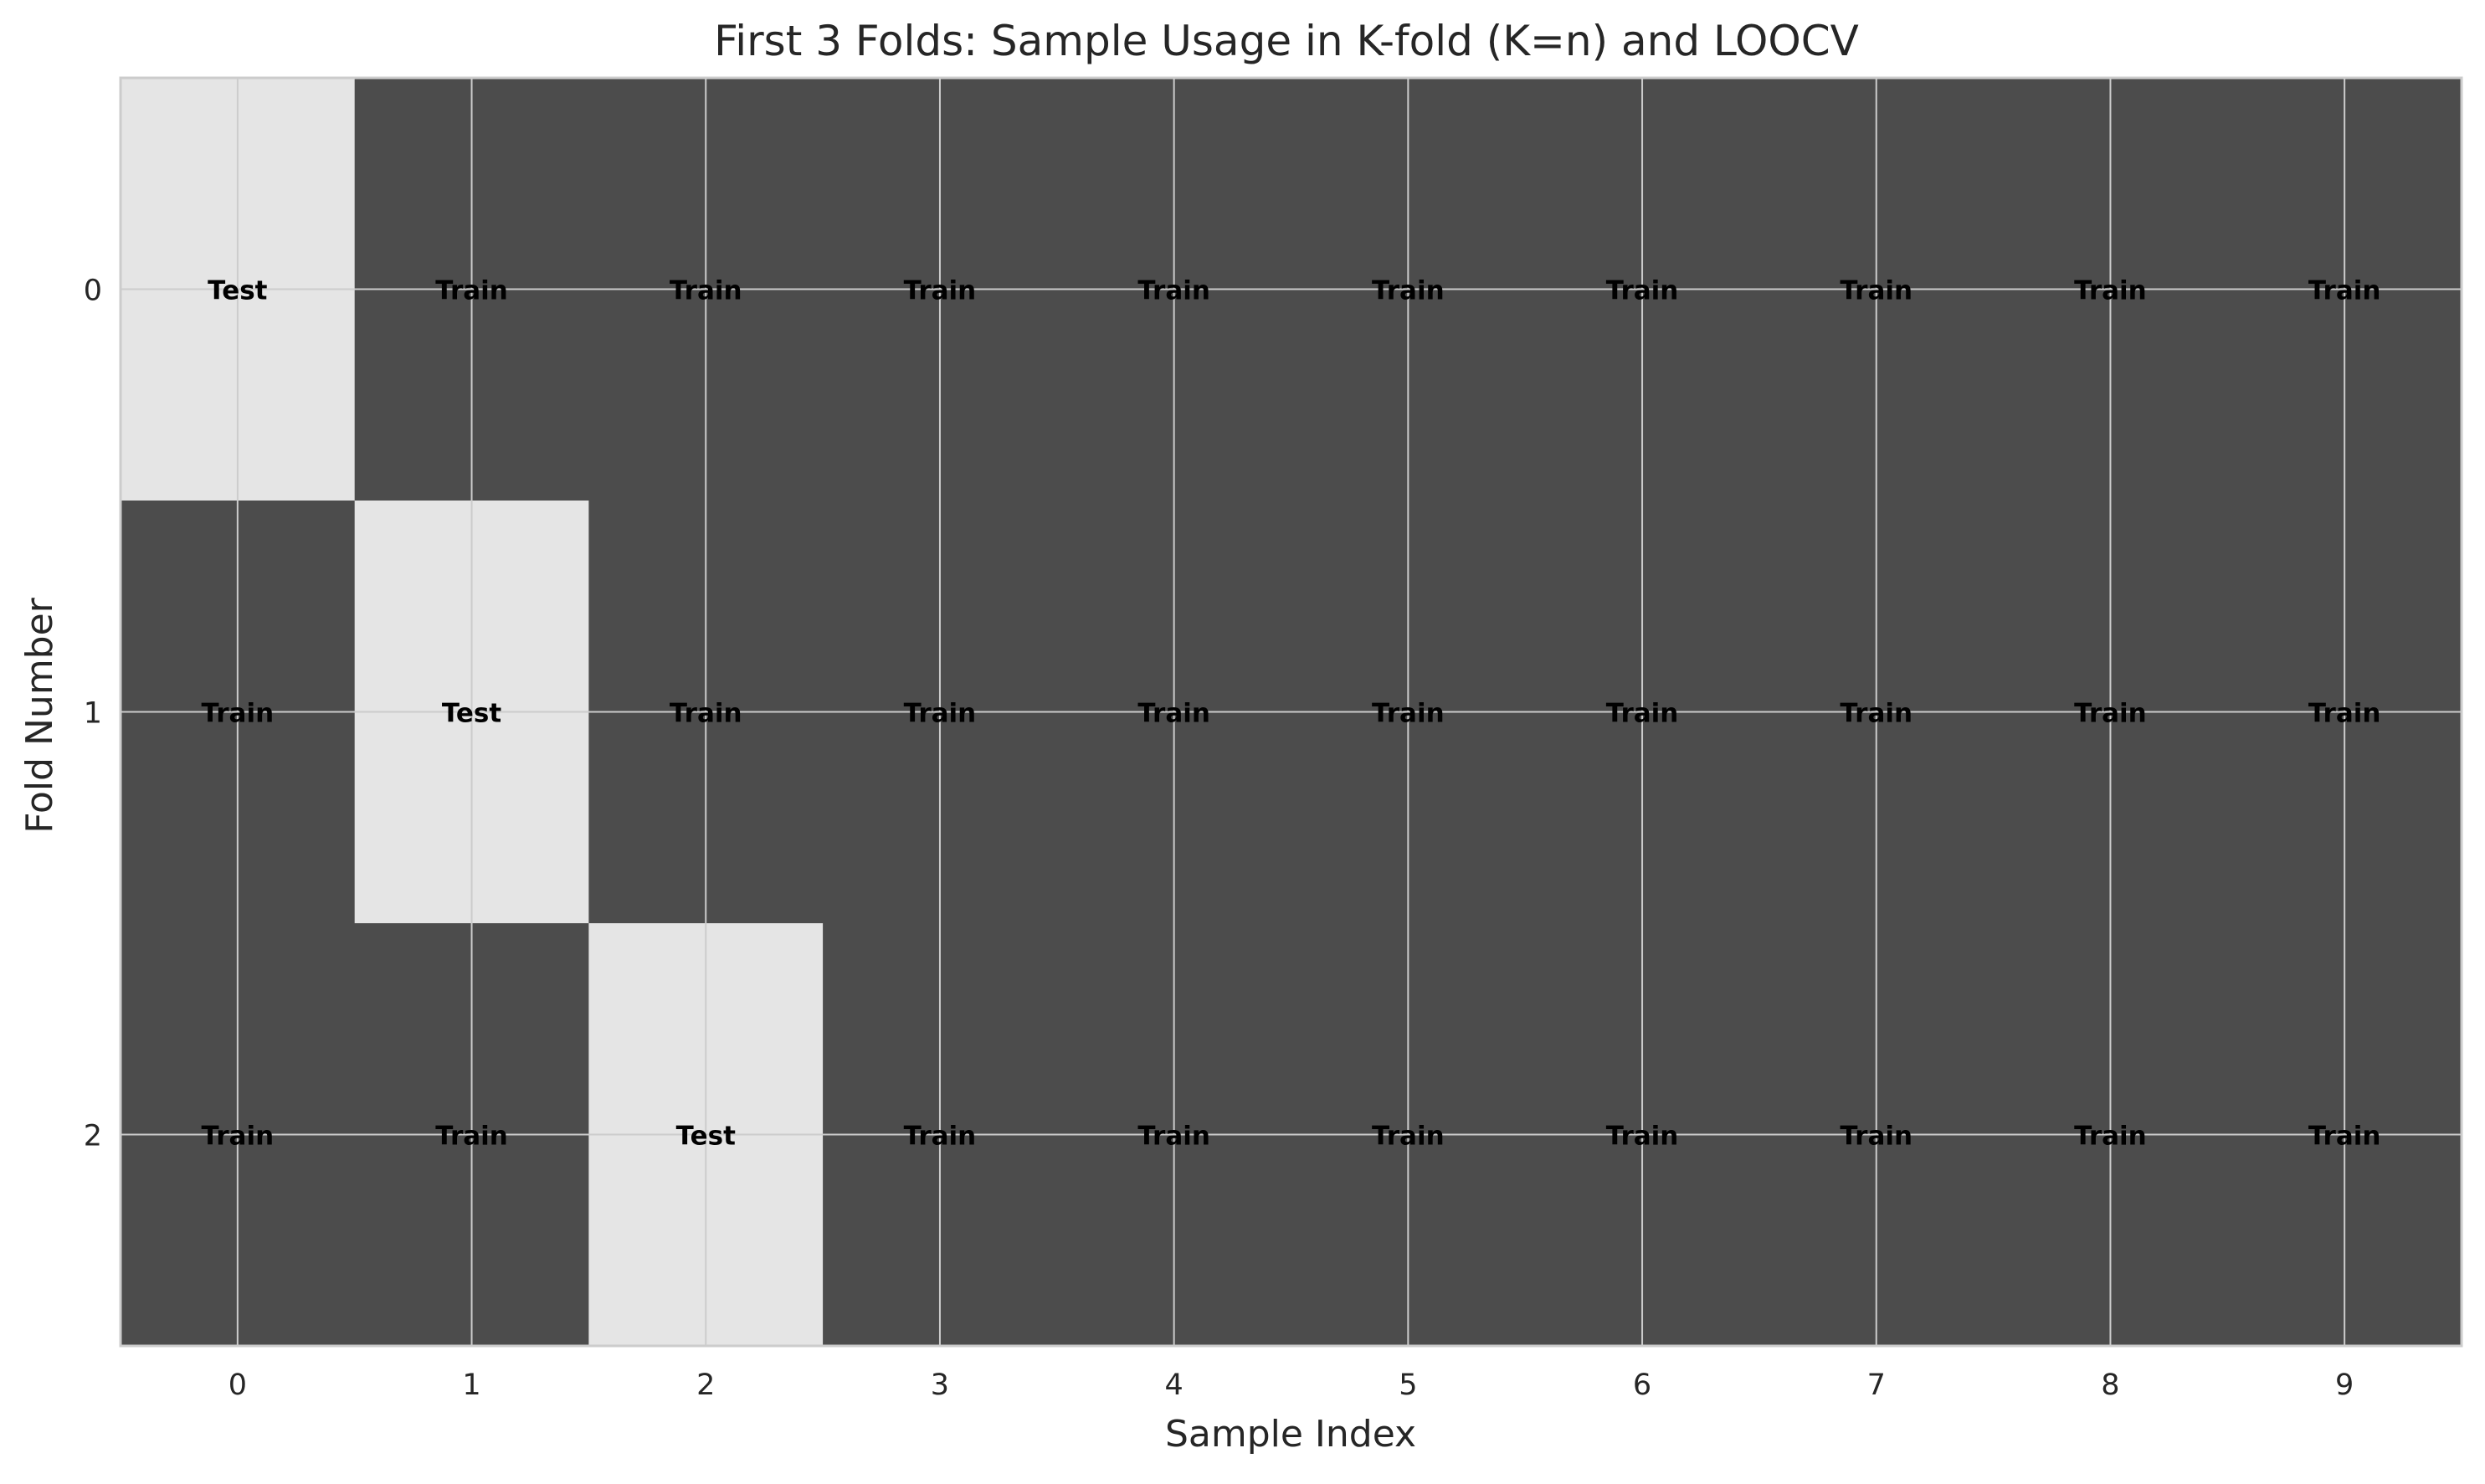 This screenshot has width=2485, height=1484. I want to click on cell-label-2-3: Train, so click(940, 1137).